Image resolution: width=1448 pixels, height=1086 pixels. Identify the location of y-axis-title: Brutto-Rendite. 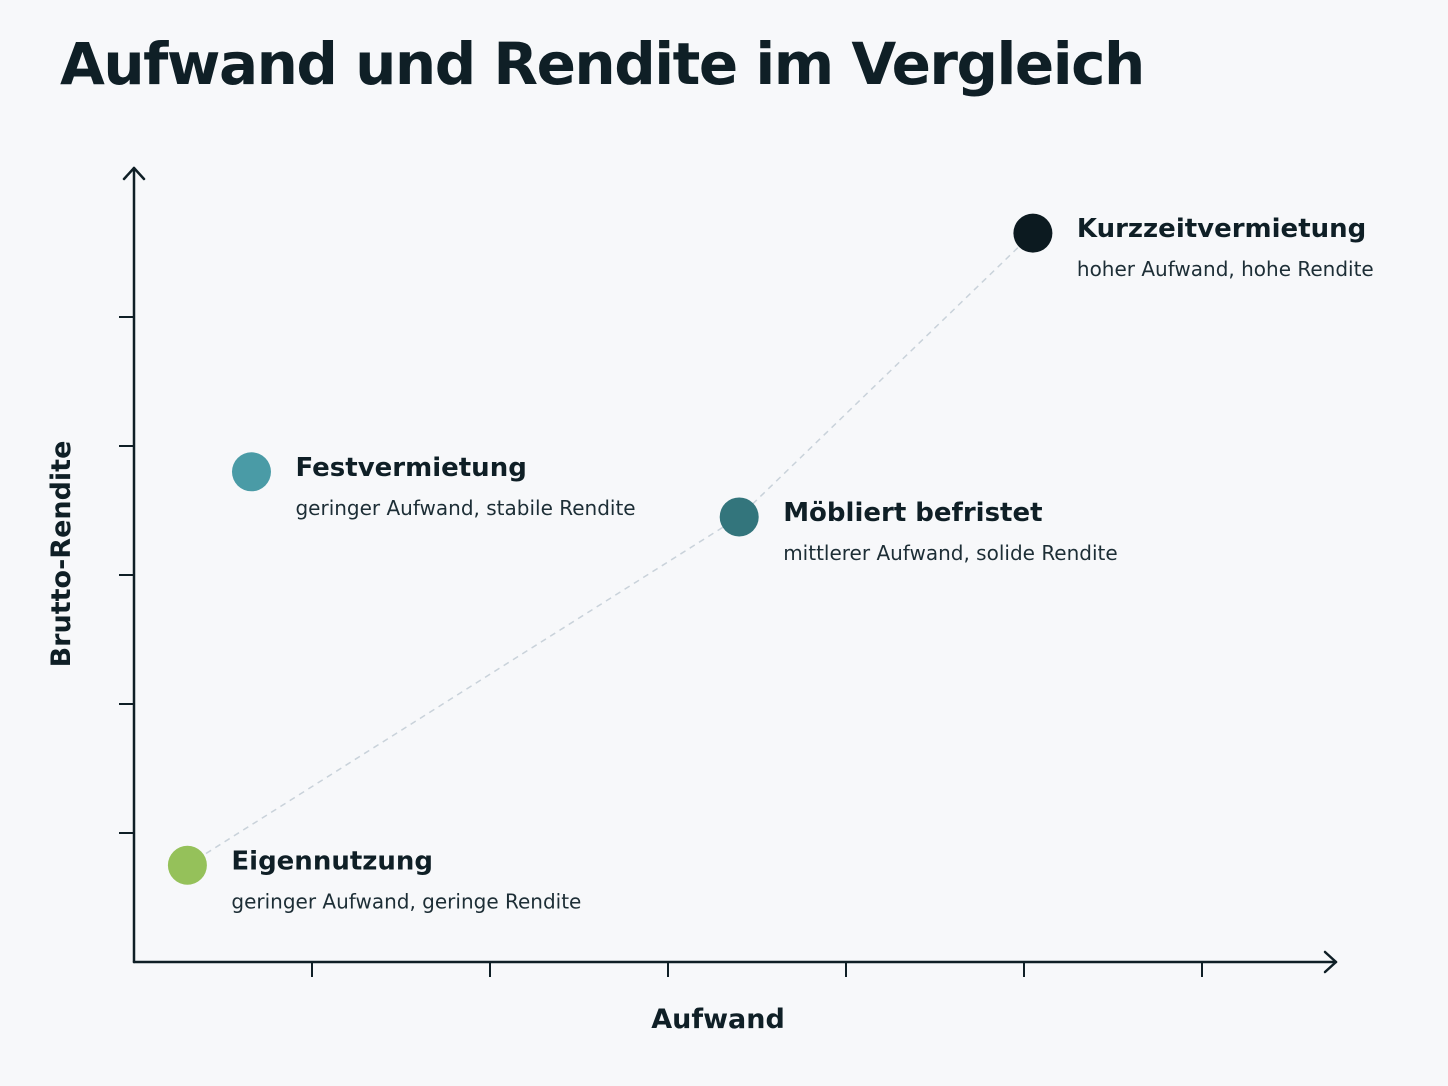
(61, 554).